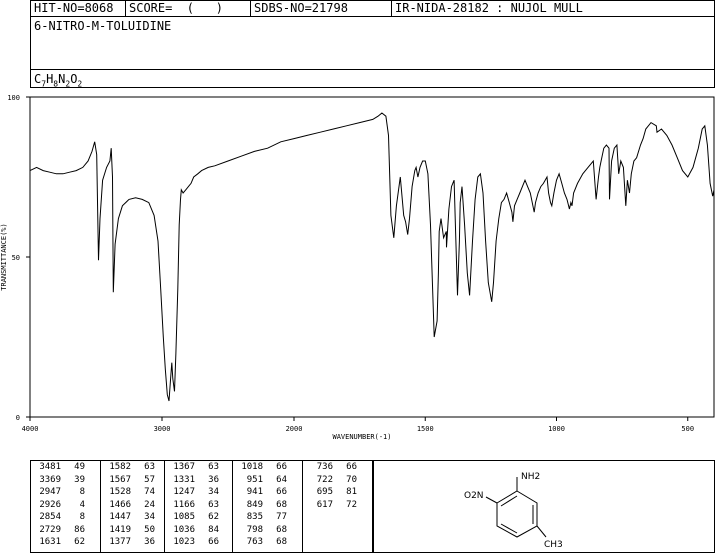 The height and width of the screenshot is (556, 715). Describe the element at coordinates (184, 492) in the screenshot. I see `peak-wavenumber: 1247` at that location.